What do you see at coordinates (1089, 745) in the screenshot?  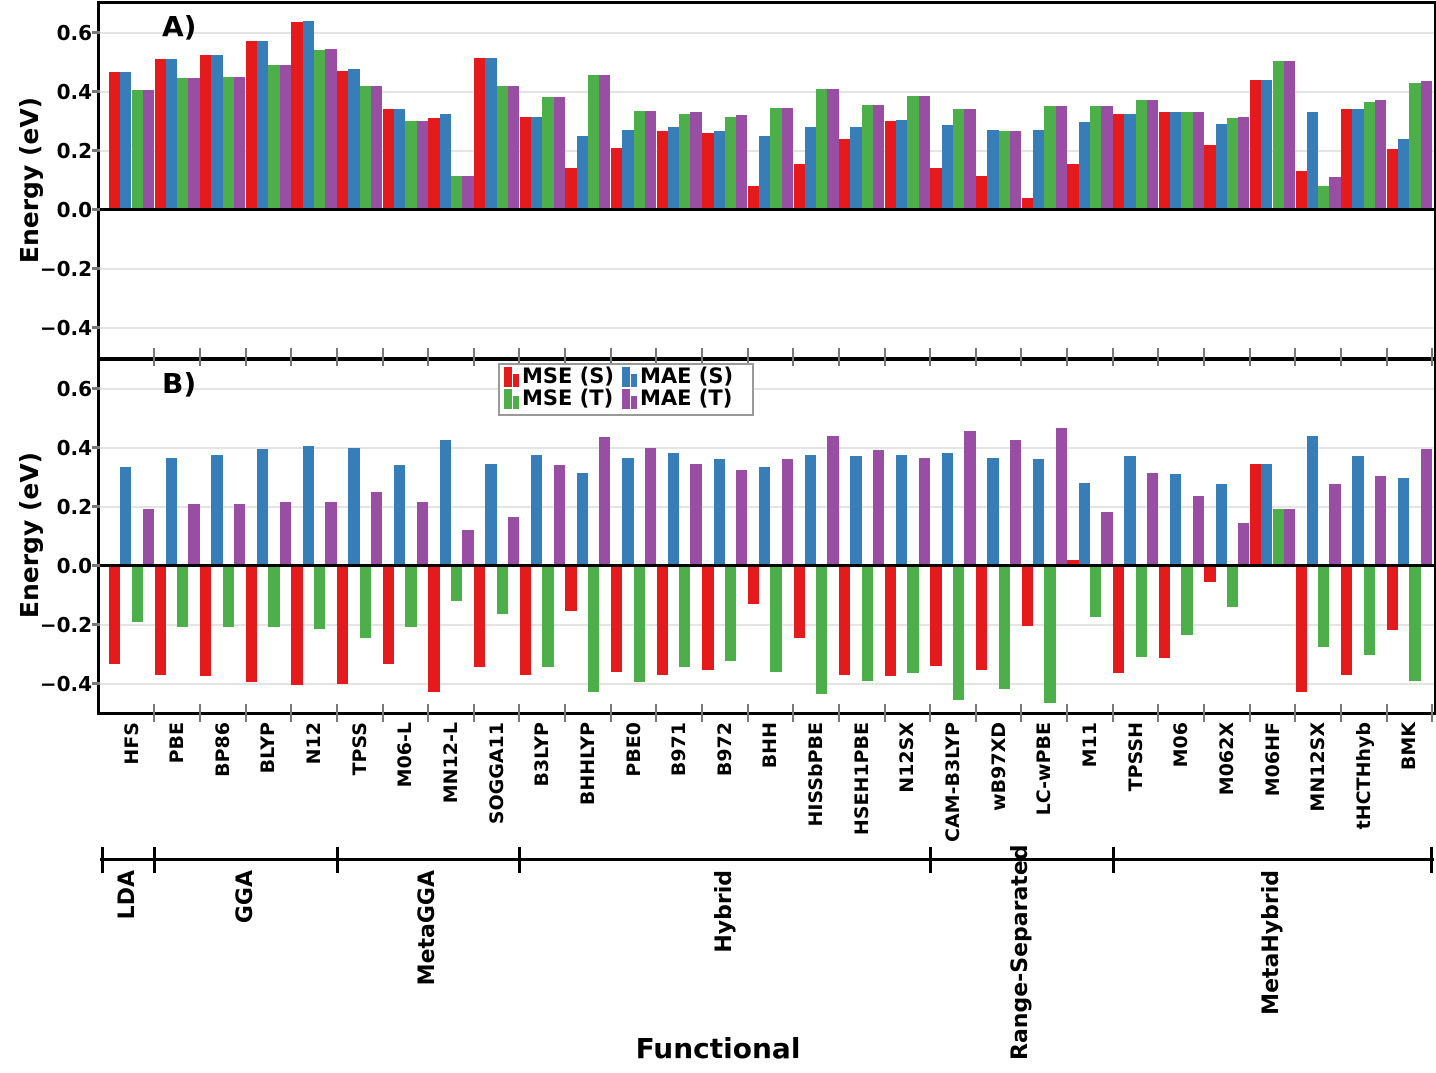 I see `functional-label-M11: M11` at bounding box center [1089, 745].